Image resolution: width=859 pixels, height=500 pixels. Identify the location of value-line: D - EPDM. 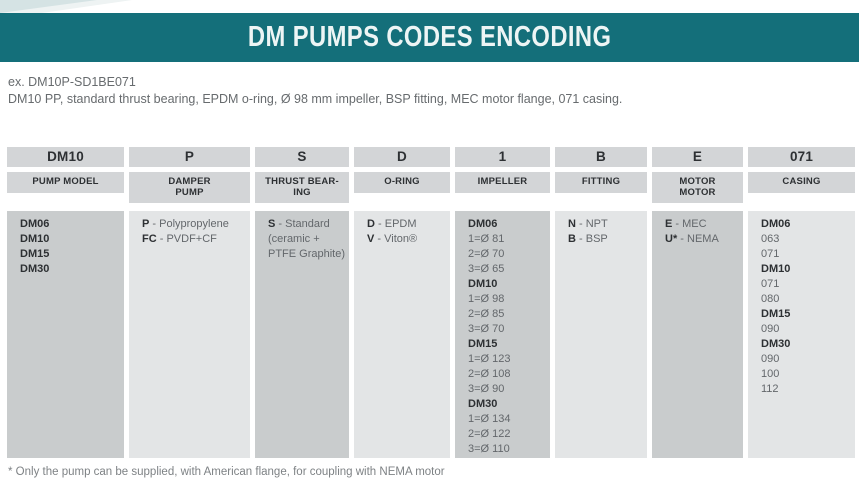
(392, 224).